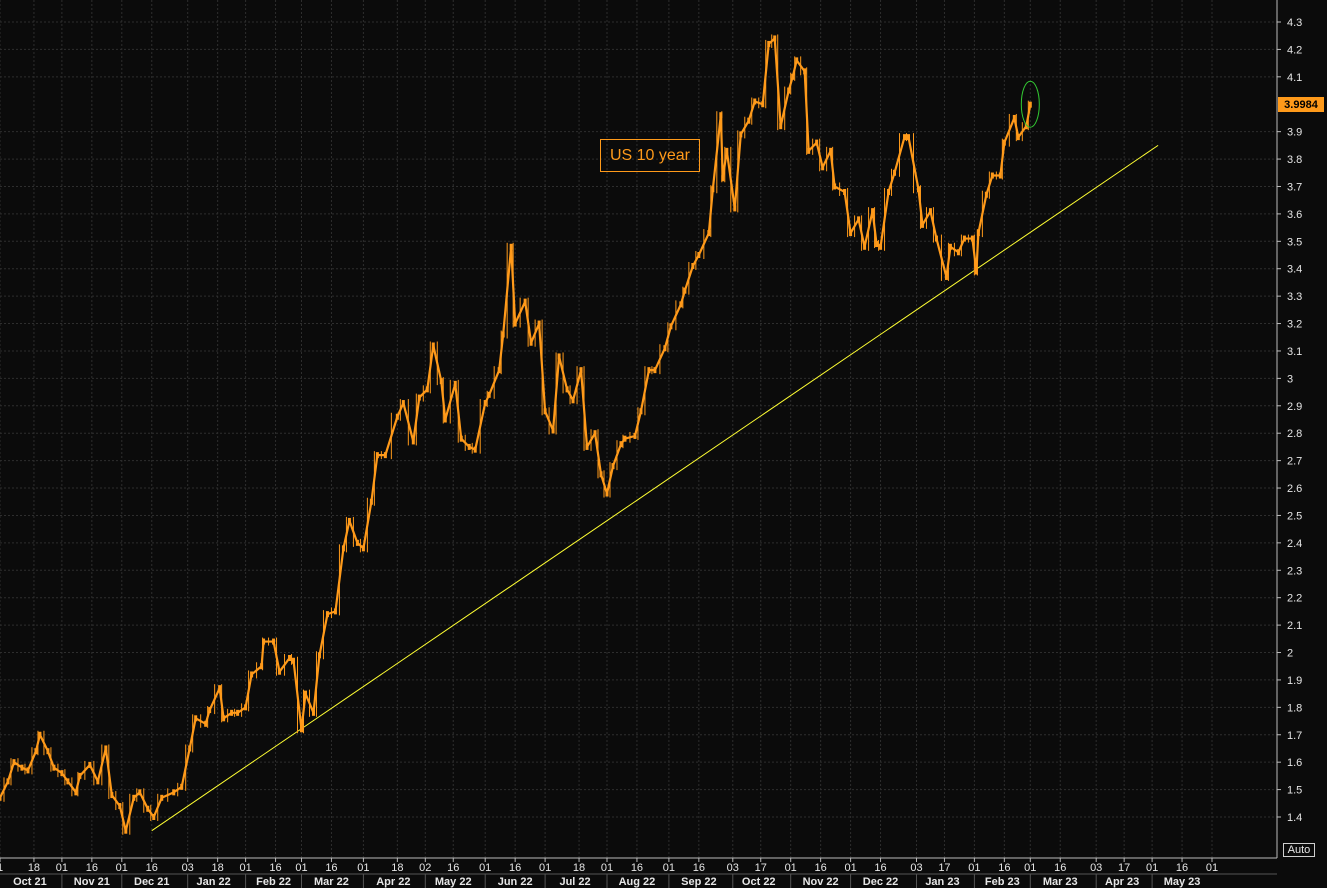 The width and height of the screenshot is (1327, 888). Describe the element at coordinates (1294, 818) in the screenshot. I see `y-tick-label: 1.4` at that location.